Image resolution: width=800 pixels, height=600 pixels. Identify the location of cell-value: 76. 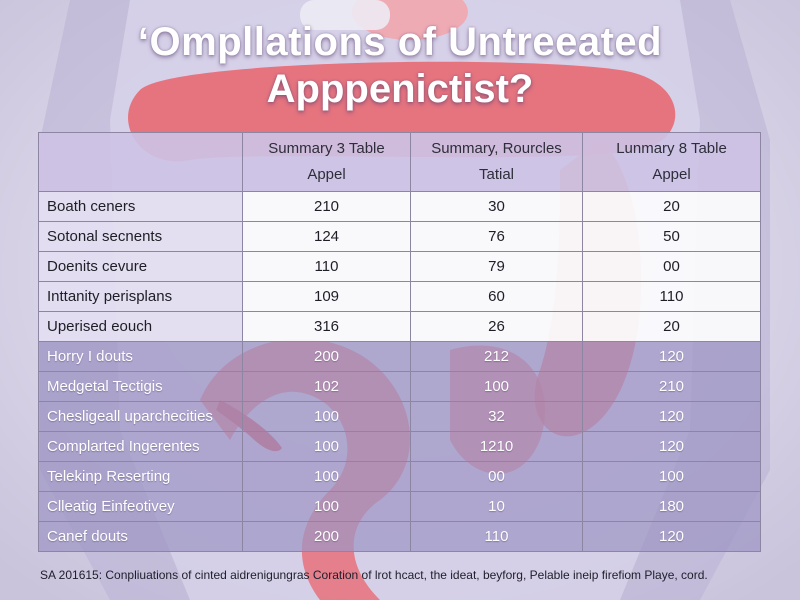
(496, 236).